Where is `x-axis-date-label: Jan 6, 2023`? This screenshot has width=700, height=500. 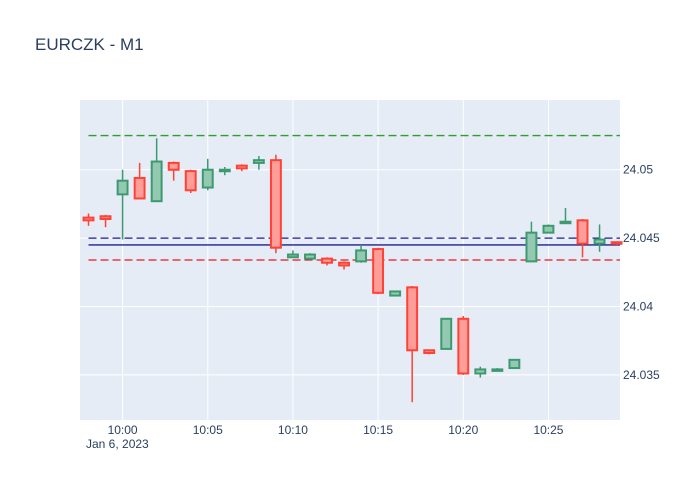
x-axis-date-label: Jan 6, 2023 is located at coordinates (117, 444).